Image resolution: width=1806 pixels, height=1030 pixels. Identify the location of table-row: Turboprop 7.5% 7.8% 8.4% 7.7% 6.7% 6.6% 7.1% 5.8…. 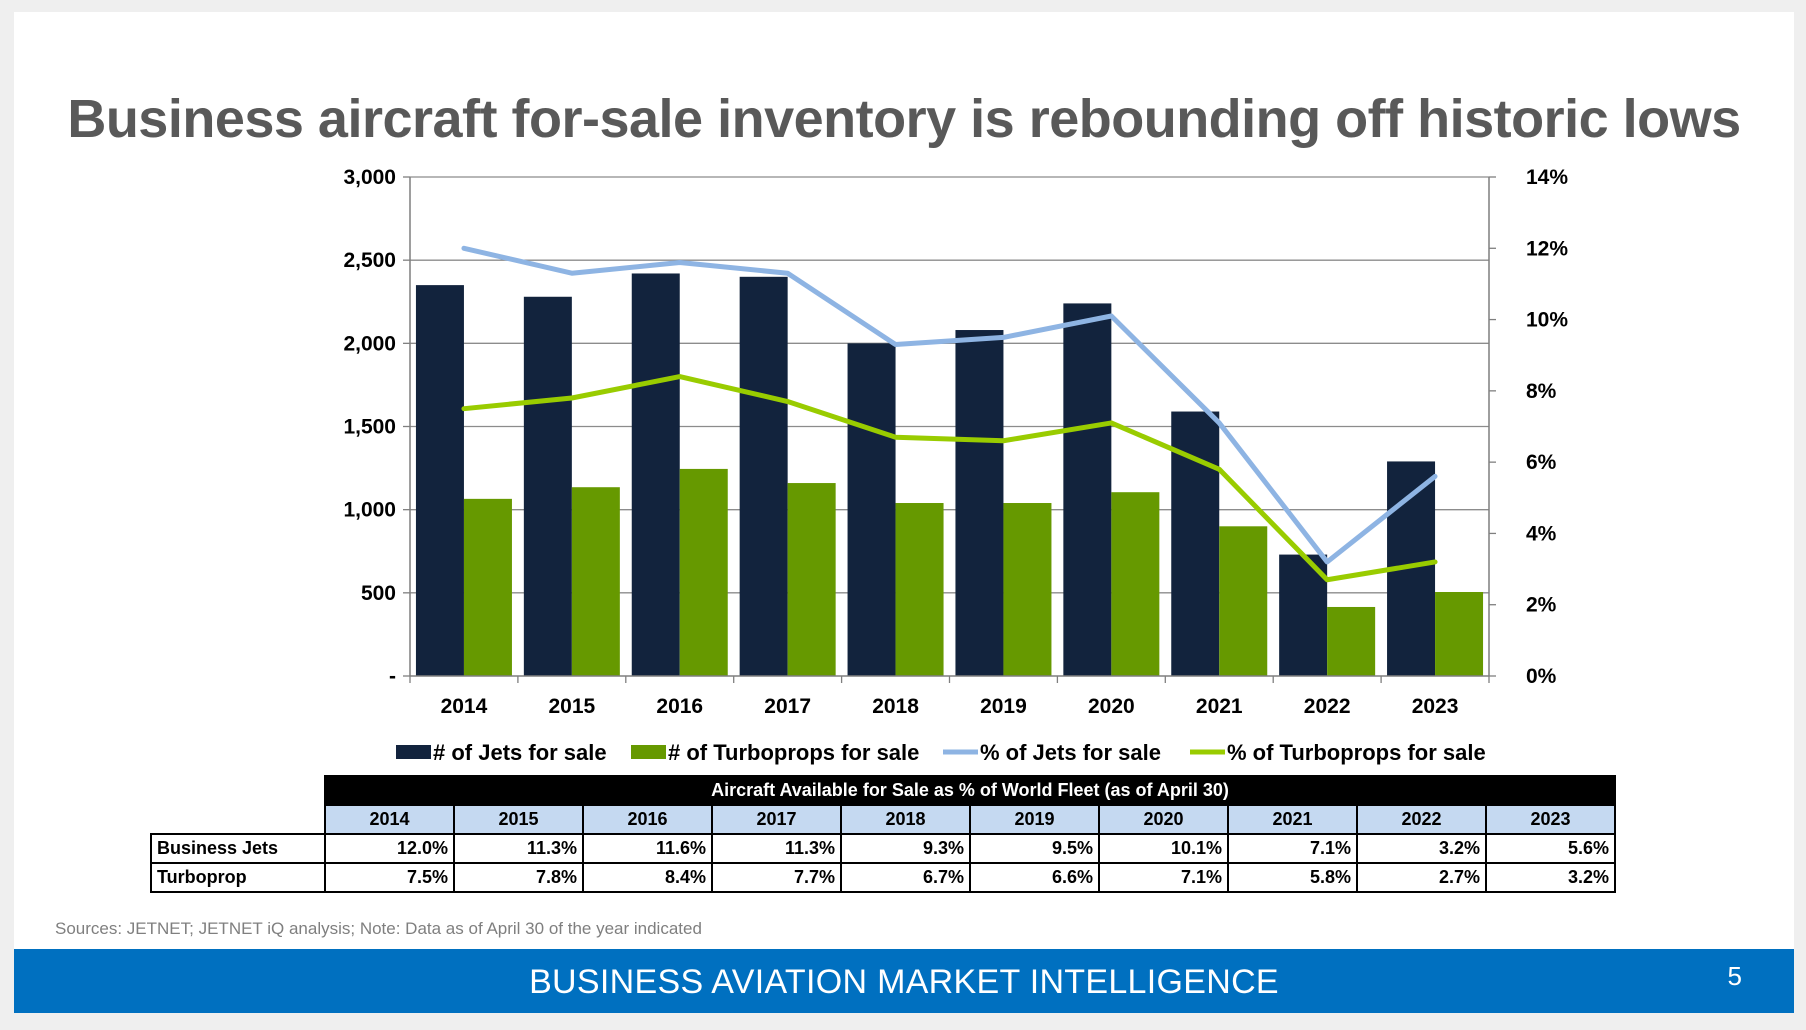
(883, 877).